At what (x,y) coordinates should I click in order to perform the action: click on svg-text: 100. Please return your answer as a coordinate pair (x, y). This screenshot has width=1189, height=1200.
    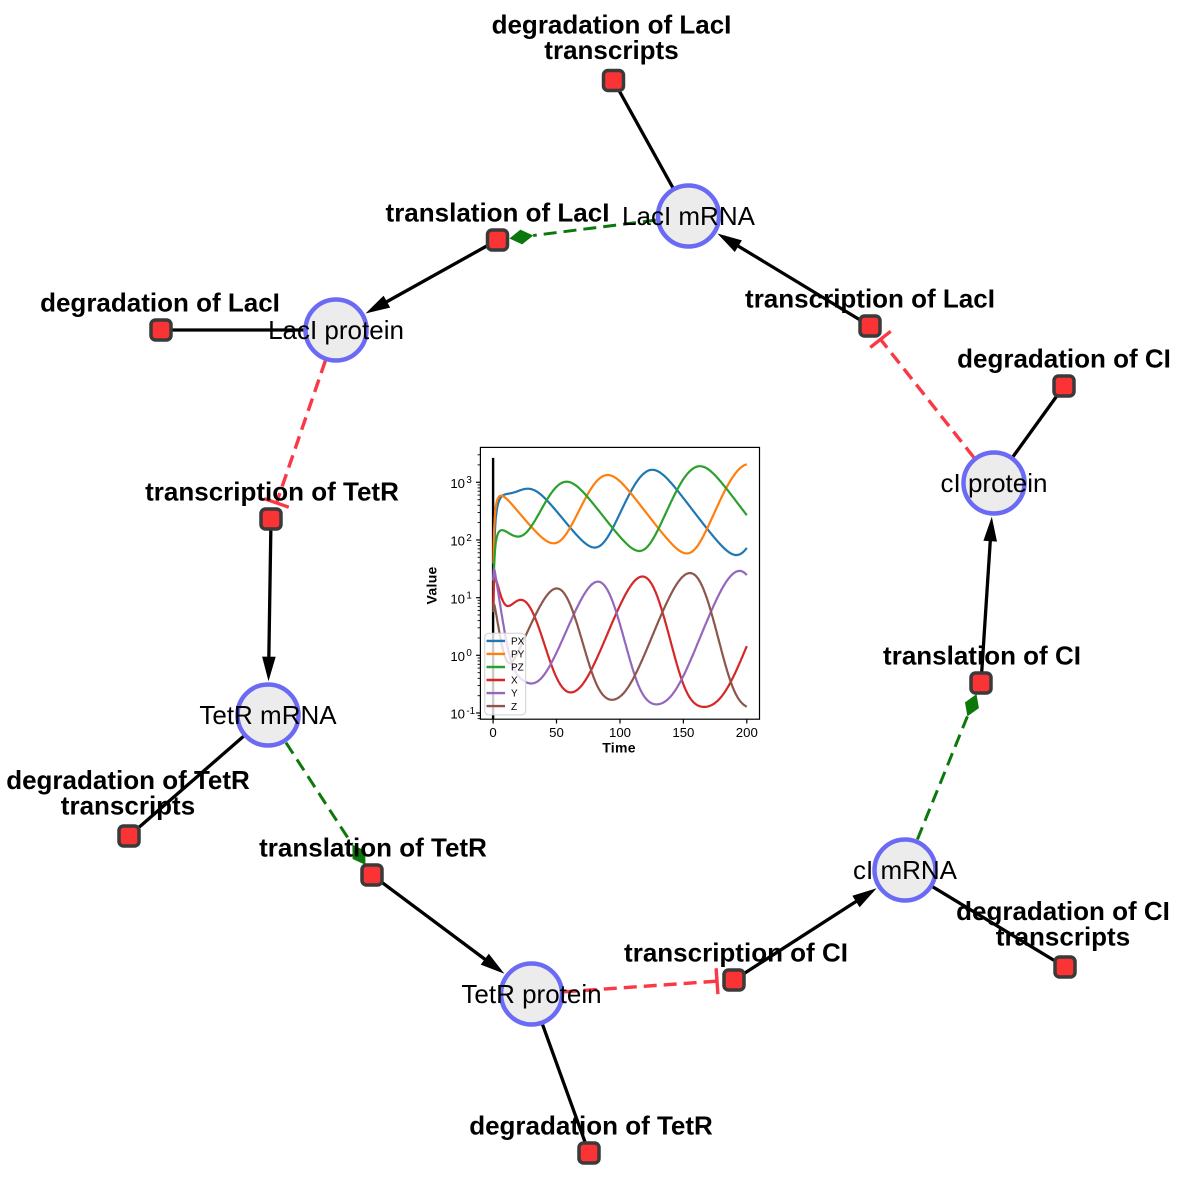
    Looking at the image, I should click on (620, 732).